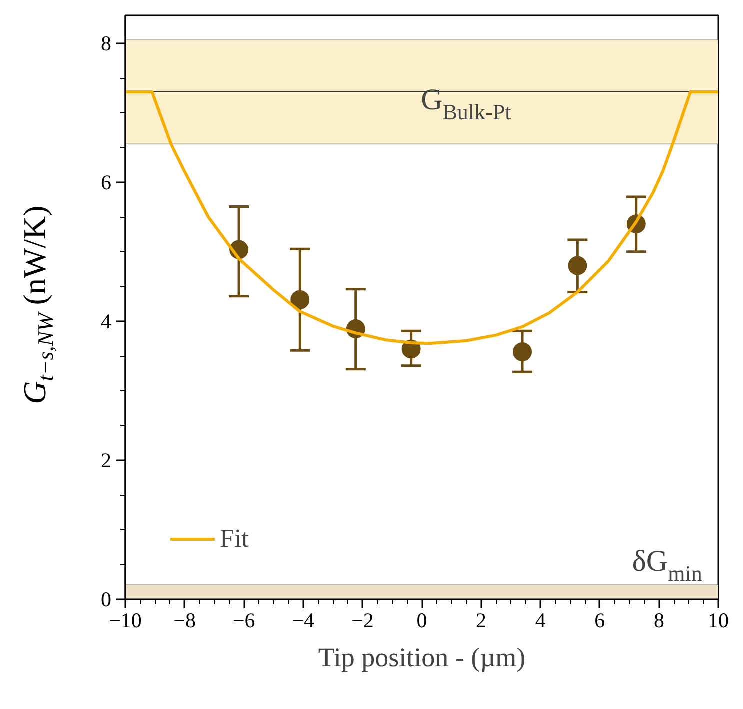  I want to click on y-tick-label: 2, so click(106, 460).